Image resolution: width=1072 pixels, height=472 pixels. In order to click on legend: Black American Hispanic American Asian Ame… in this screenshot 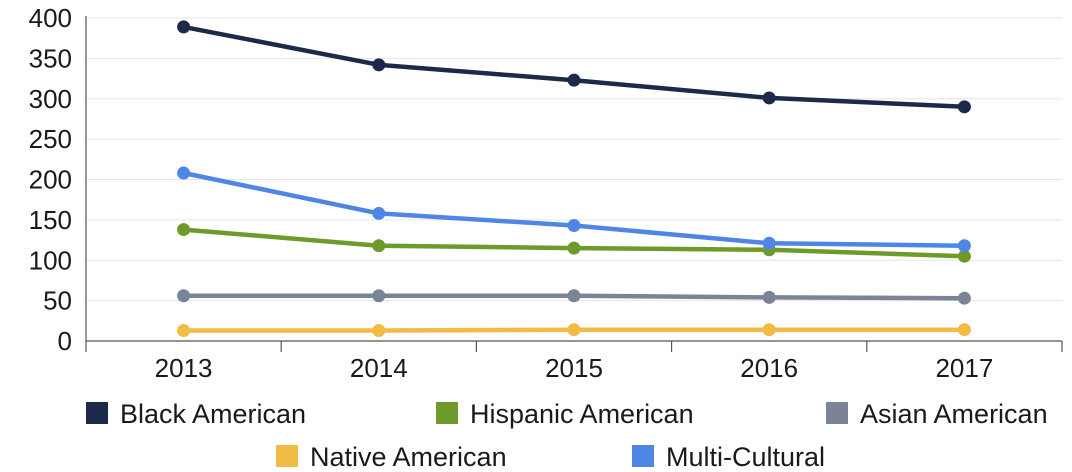, I will do `click(567, 435)`.